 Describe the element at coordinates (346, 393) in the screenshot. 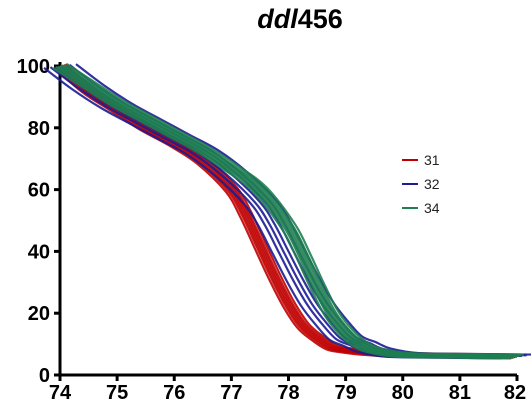

I see `x-tick-label: 79` at that location.